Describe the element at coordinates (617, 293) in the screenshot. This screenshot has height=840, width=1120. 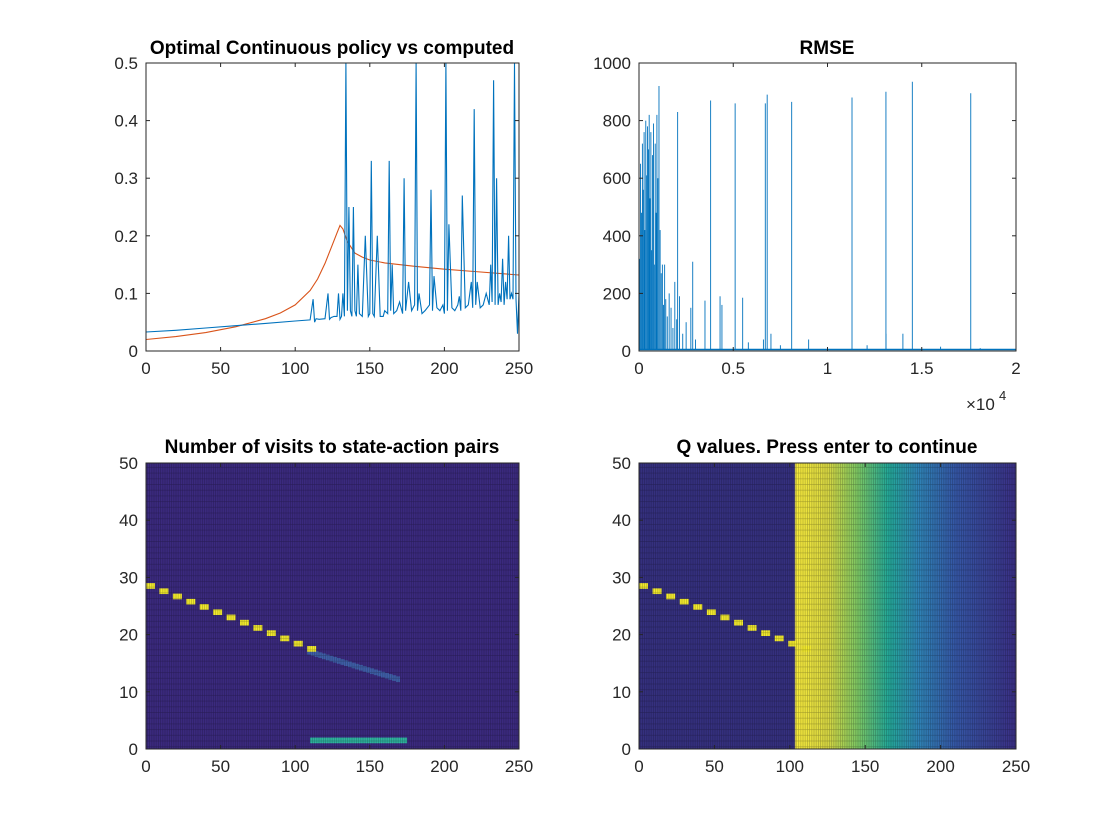
I see `y-tick-label: 200` at that location.